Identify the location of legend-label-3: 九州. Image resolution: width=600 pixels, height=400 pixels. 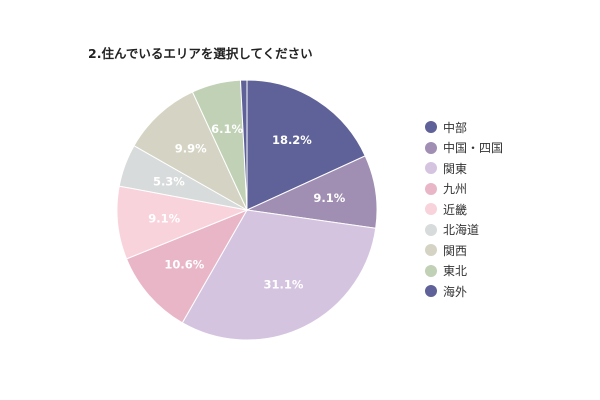
(455, 189).